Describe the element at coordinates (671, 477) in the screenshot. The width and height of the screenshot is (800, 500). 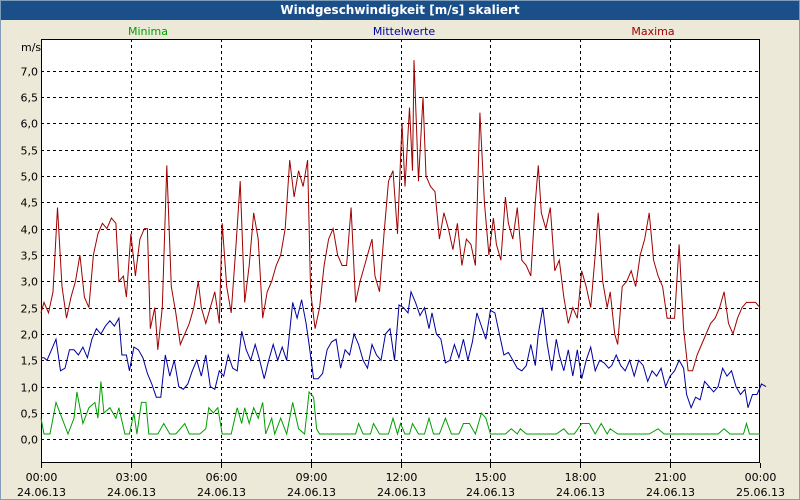
I see `x-tick-time: 21:00` at that location.